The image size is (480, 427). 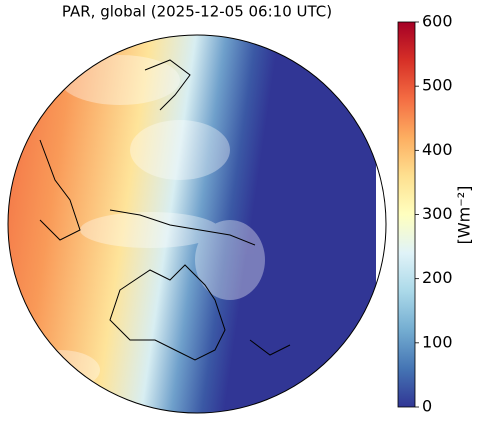 What do you see at coordinates (437, 213) in the screenshot?
I see `tick-label: 300` at bounding box center [437, 213].